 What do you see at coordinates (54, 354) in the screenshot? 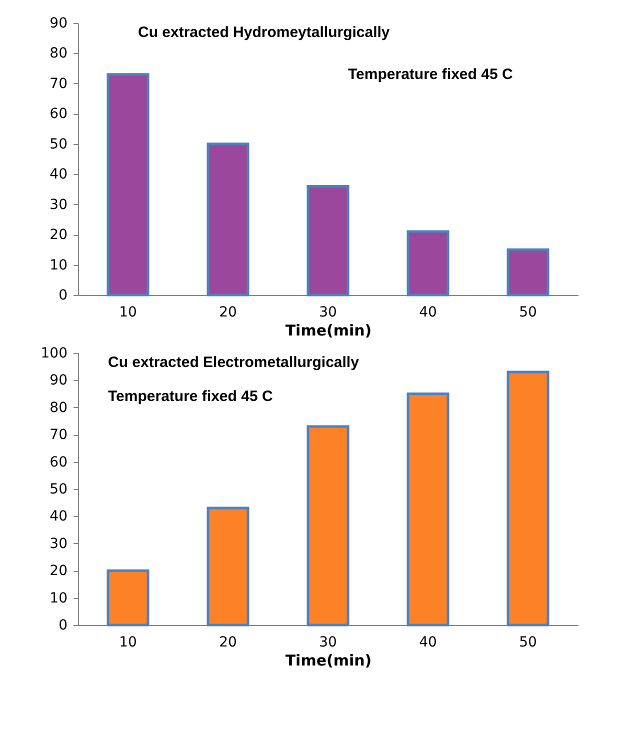
I see `y-tick-label: 100` at bounding box center [54, 354].